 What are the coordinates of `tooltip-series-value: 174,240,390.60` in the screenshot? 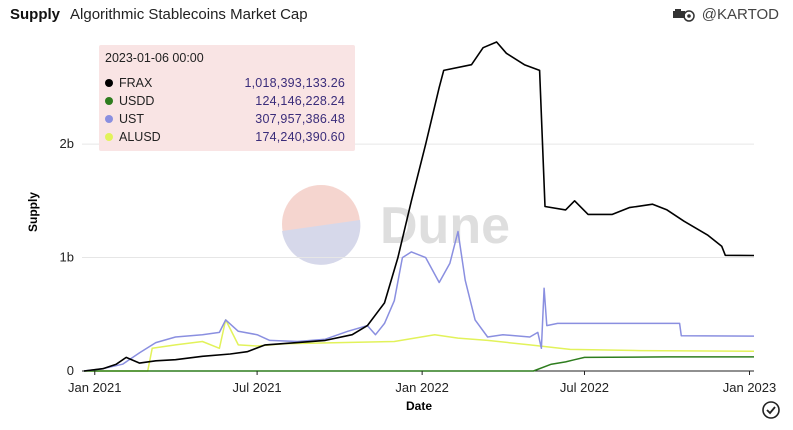 It's located at (300, 136).